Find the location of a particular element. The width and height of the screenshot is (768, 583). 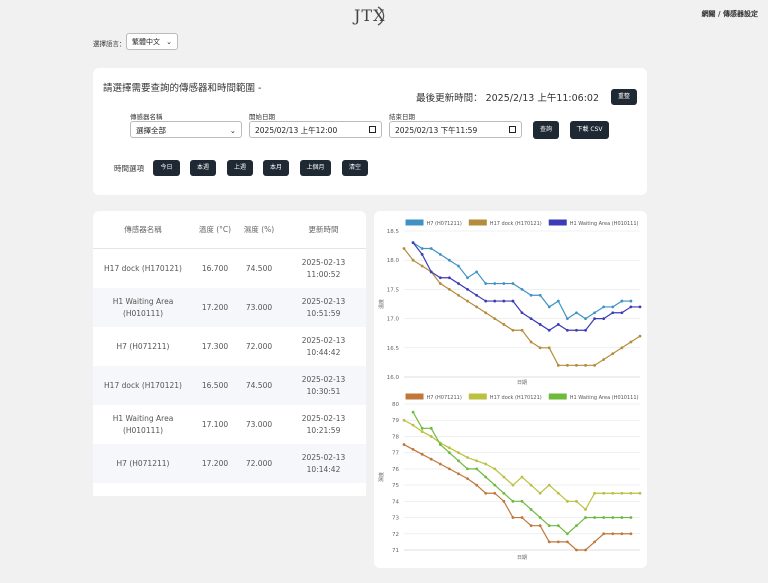

y-tick-label: 72 is located at coordinates (395, 535).